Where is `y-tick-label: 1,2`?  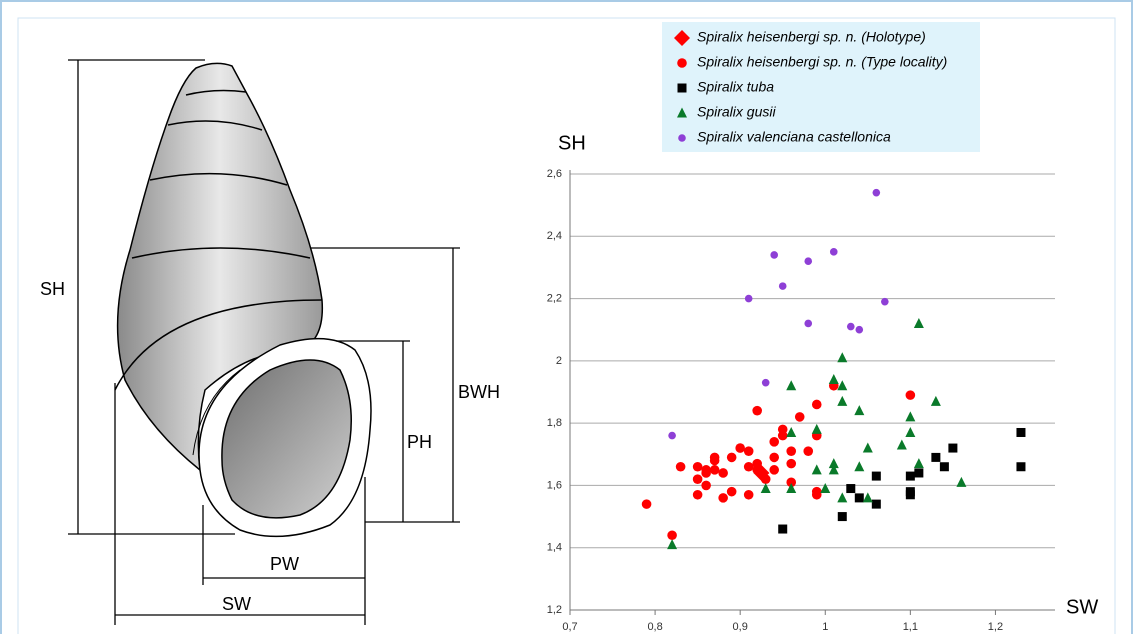
y-tick-label: 1,2 is located at coordinates (554, 610).